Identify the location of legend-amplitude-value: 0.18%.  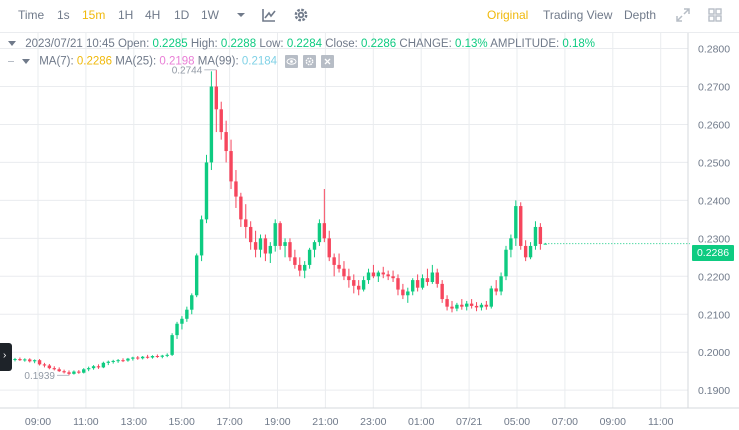
(579, 44).